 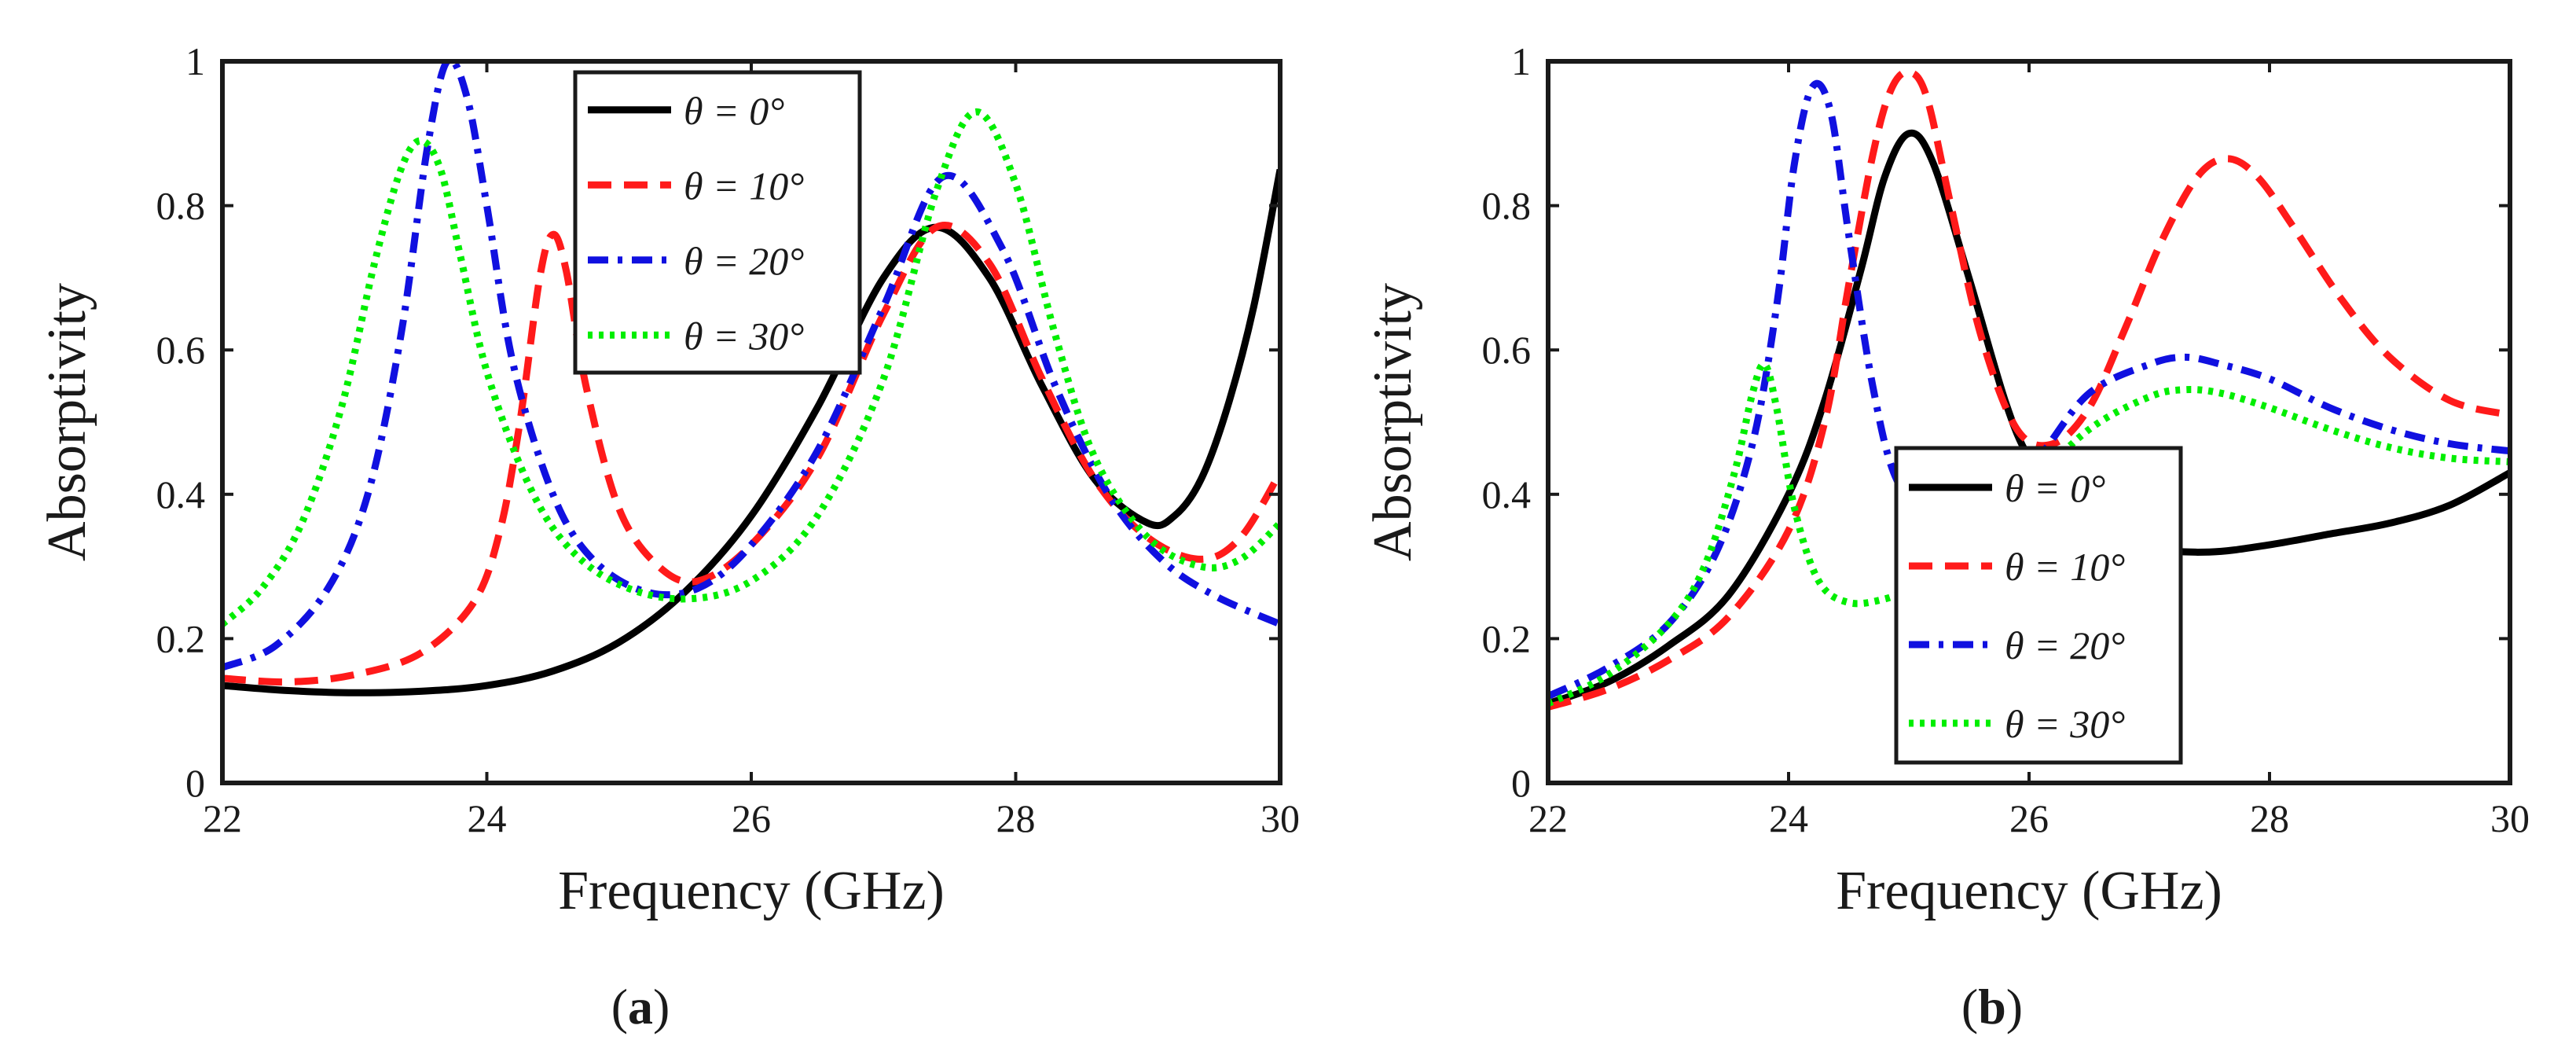 I want to click on panel-label: (b), so click(x=1992, y=1007).